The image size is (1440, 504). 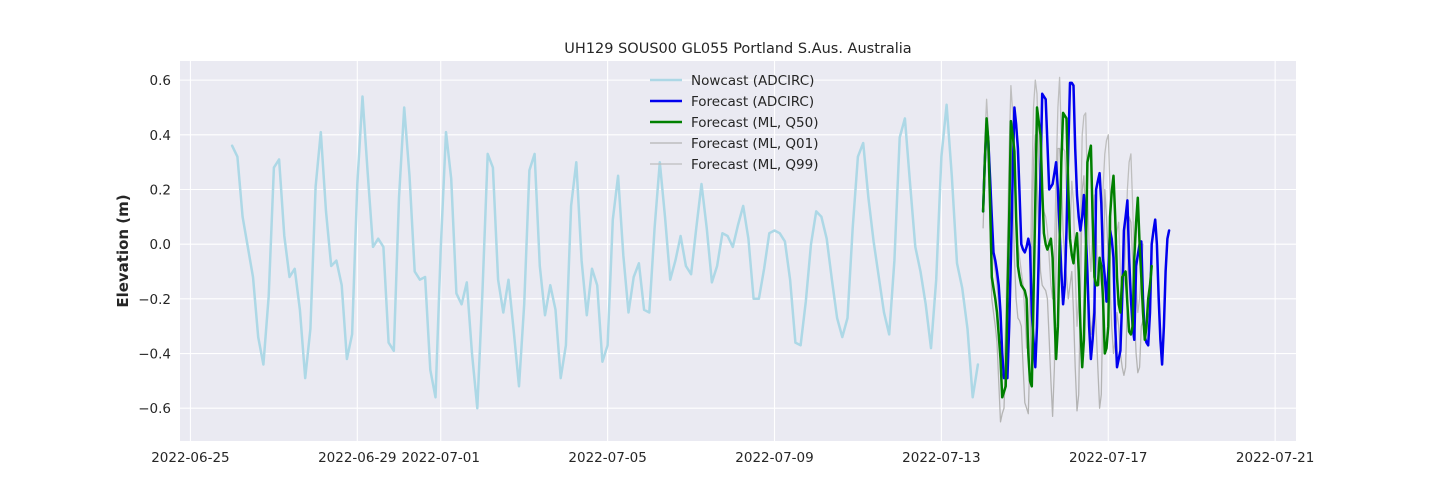 What do you see at coordinates (1108, 458) in the screenshot?
I see `x-tick-label: 2022-07-17` at bounding box center [1108, 458].